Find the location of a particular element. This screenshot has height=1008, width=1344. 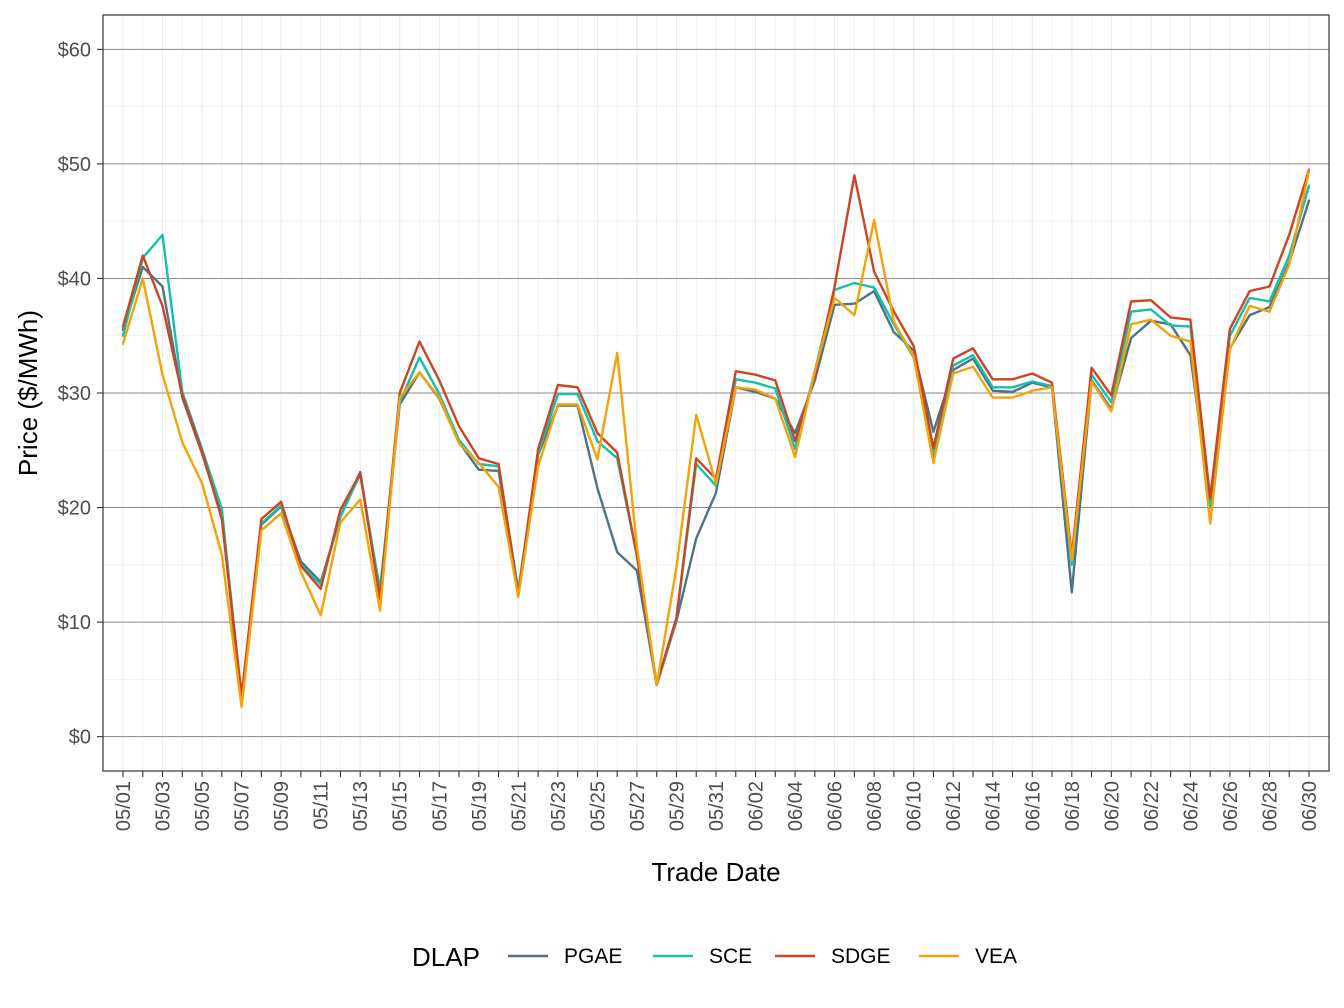

x-tick-label: 05/03 is located at coordinates (164, 806).